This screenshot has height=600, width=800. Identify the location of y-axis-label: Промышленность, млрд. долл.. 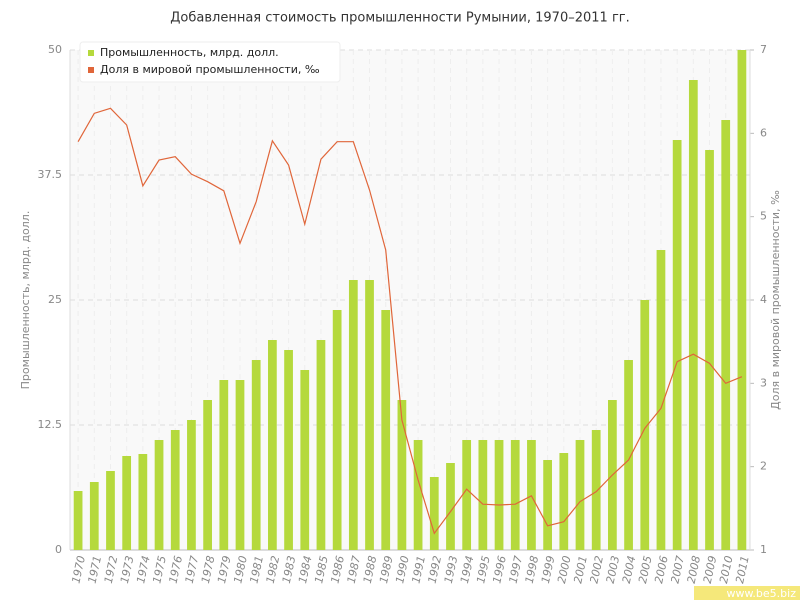
(25, 300).